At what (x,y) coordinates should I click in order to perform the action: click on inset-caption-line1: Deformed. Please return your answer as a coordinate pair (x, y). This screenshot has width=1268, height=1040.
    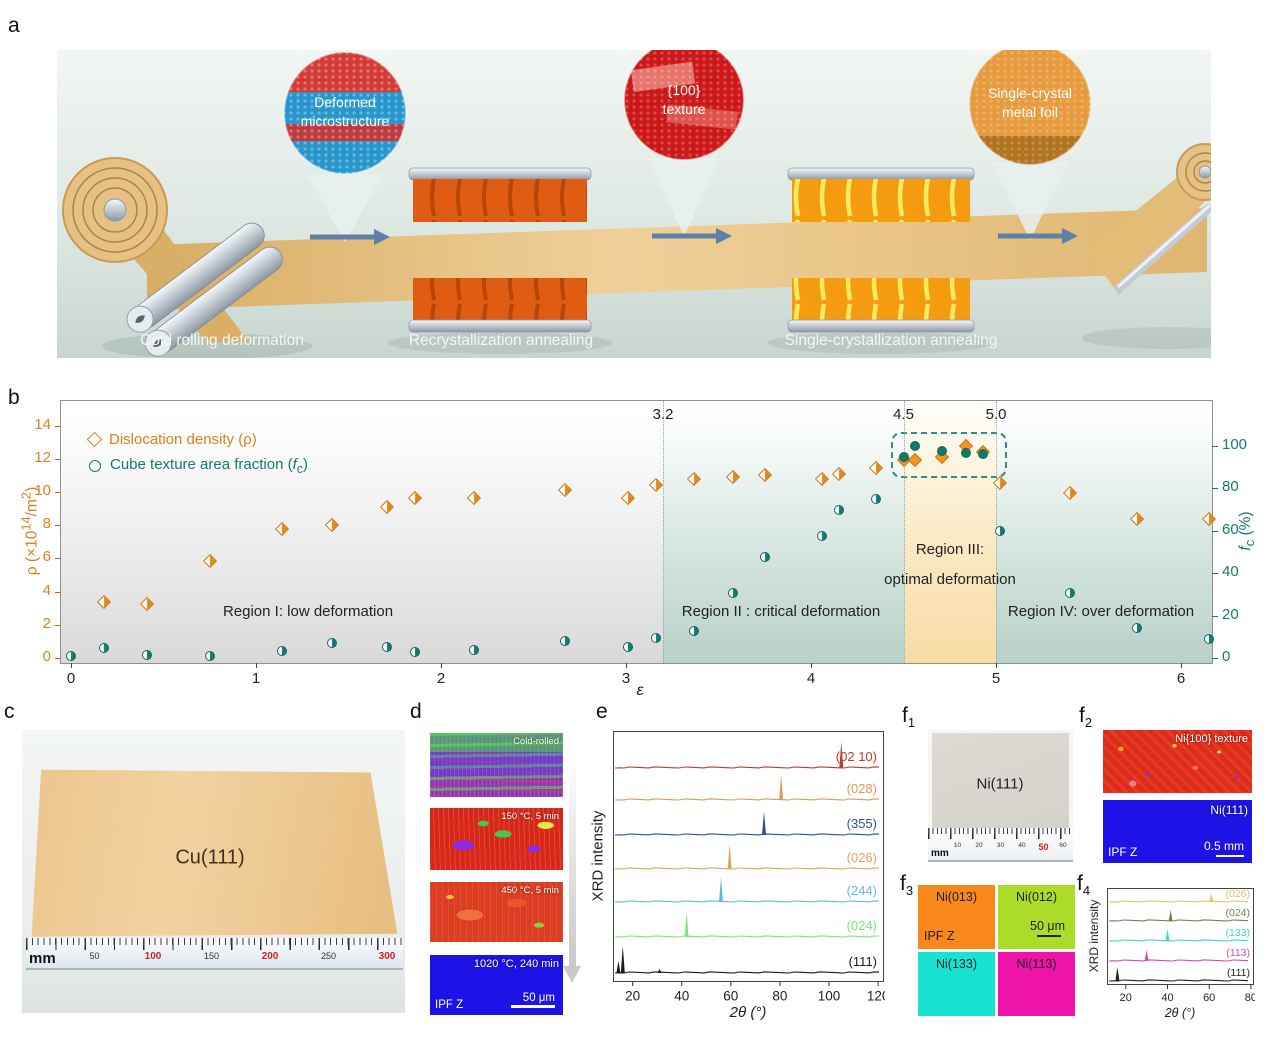
    Looking at the image, I should click on (344, 102).